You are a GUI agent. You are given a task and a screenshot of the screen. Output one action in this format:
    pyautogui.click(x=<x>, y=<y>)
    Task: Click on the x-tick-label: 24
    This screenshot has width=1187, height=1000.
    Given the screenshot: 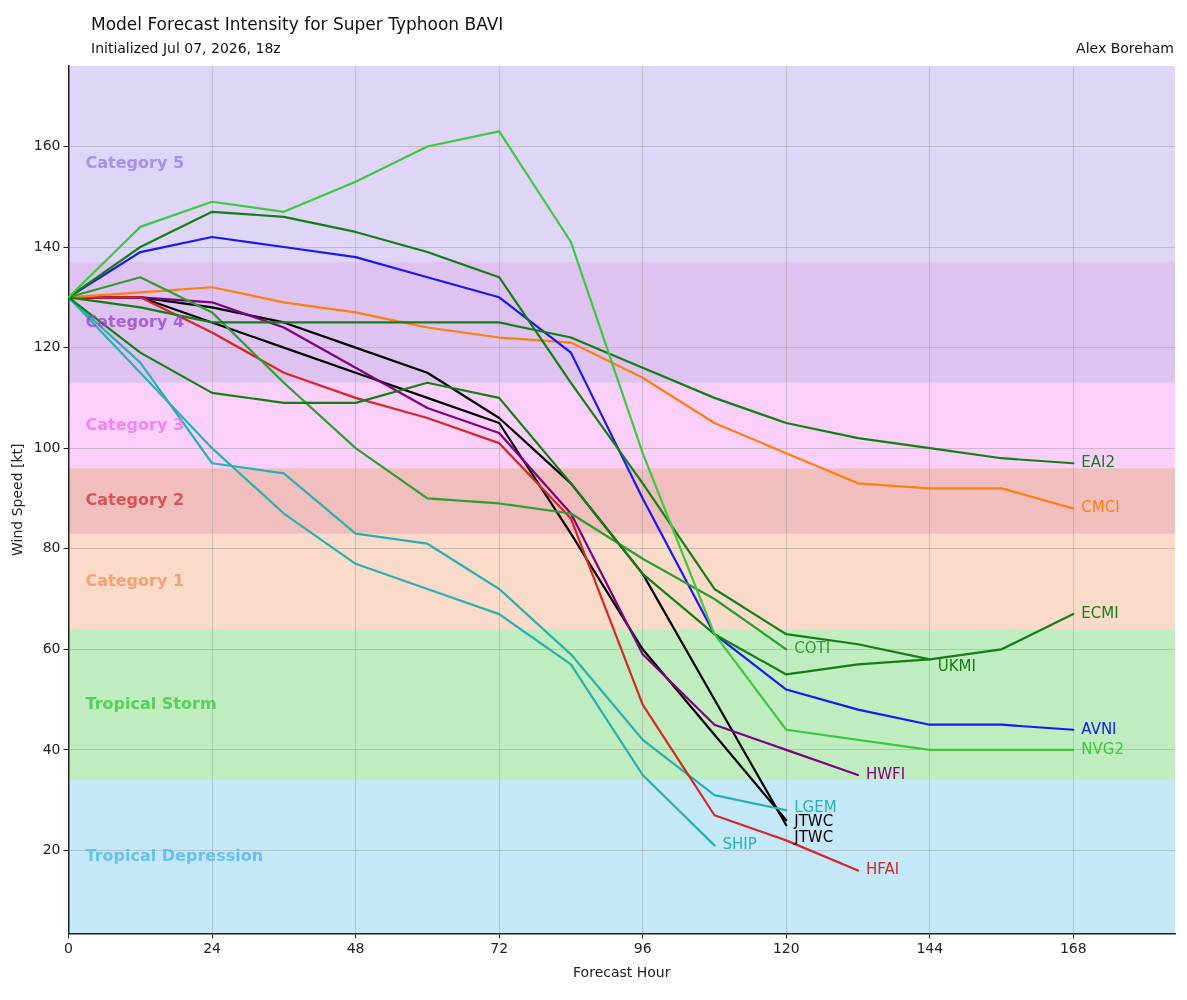 What is the action you would take?
    pyautogui.click(x=212, y=948)
    